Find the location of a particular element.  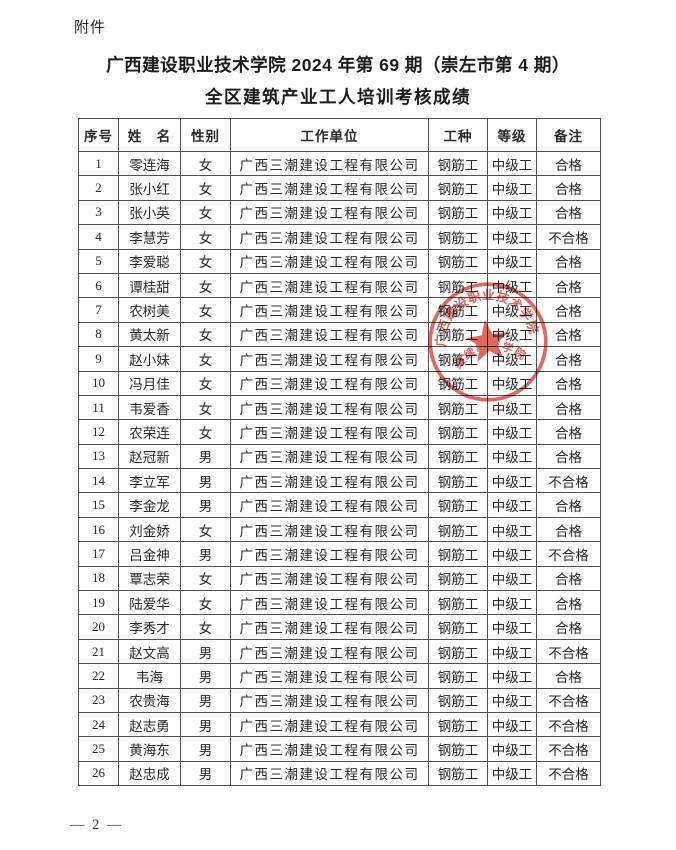

table-cell: 冯月佳 is located at coordinates (149, 383).